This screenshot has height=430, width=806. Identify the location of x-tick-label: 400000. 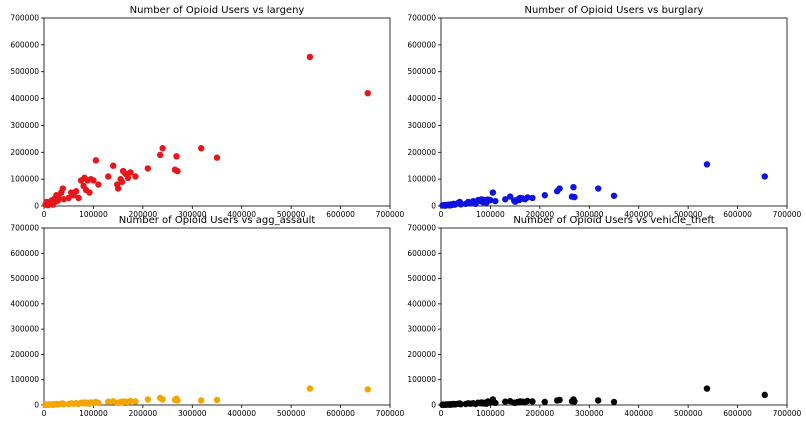
(241, 413).